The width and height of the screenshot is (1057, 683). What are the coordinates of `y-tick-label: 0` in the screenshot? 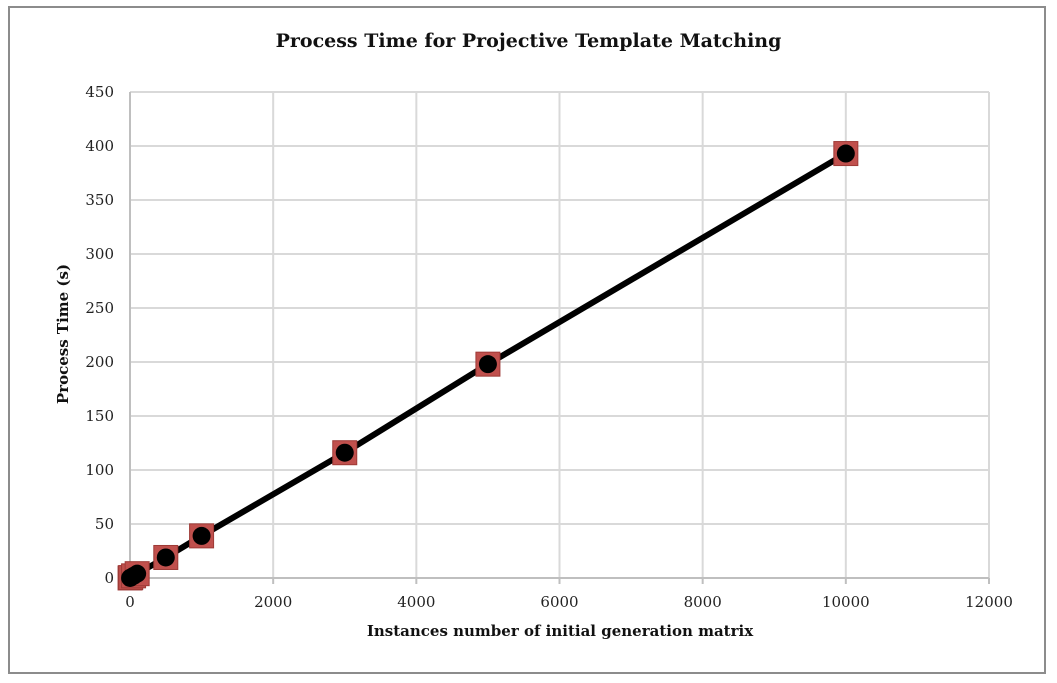 It's located at (109, 578).